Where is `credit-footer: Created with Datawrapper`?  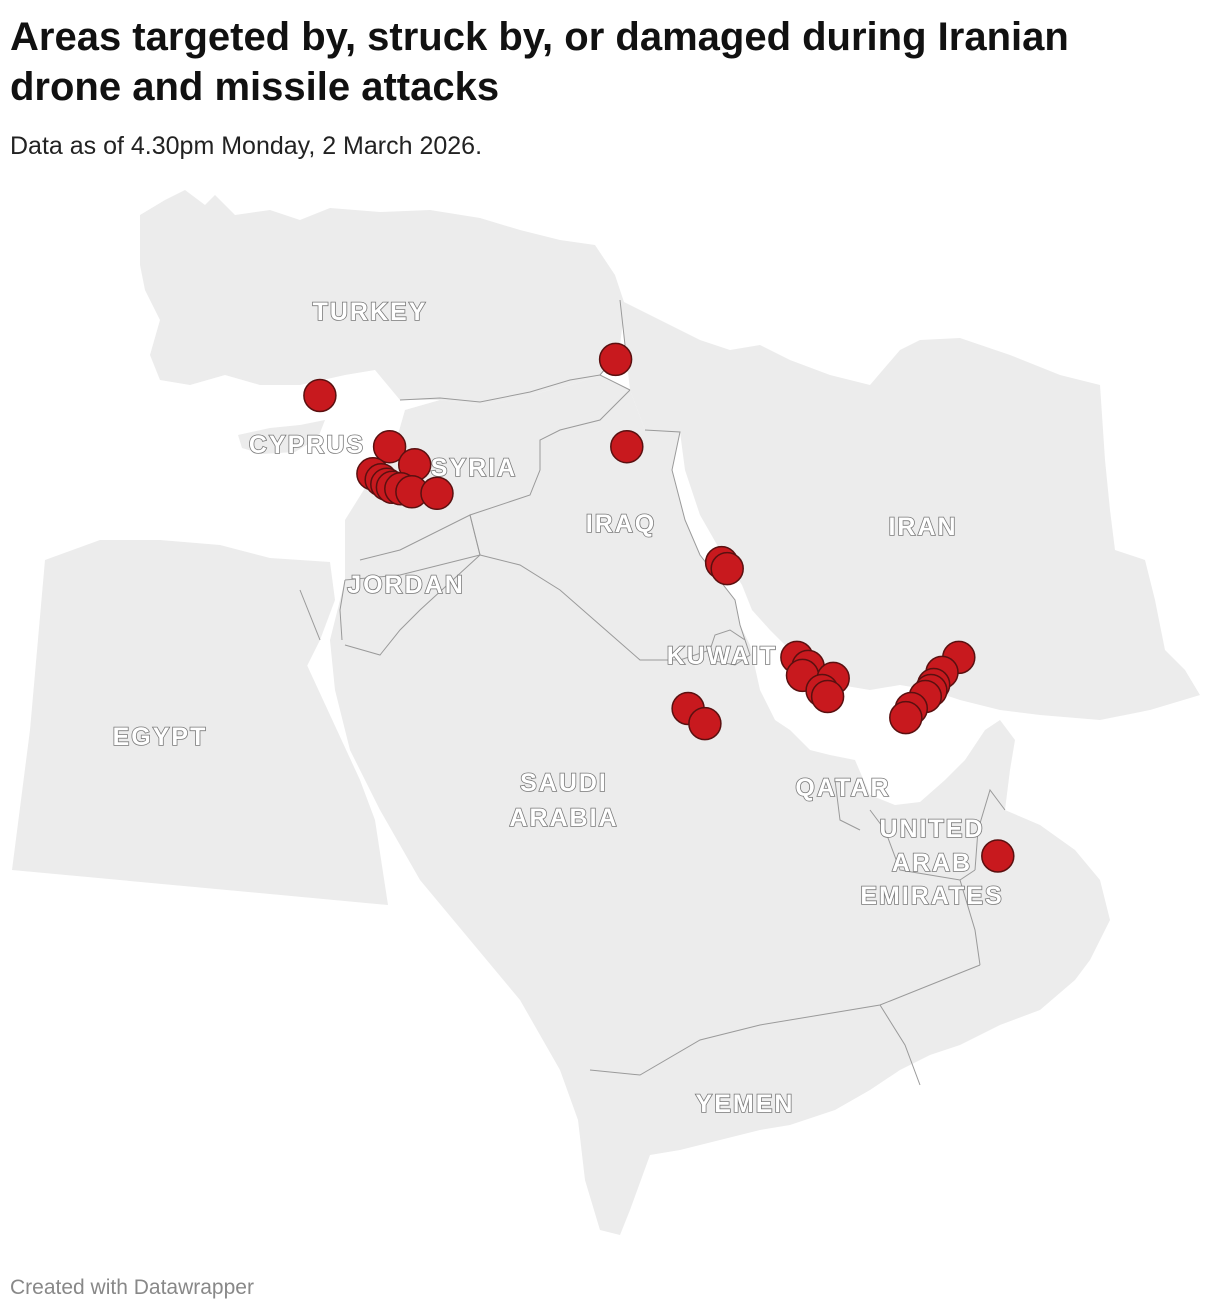
credit-footer: Created with Datawrapper is located at coordinates (132, 1287).